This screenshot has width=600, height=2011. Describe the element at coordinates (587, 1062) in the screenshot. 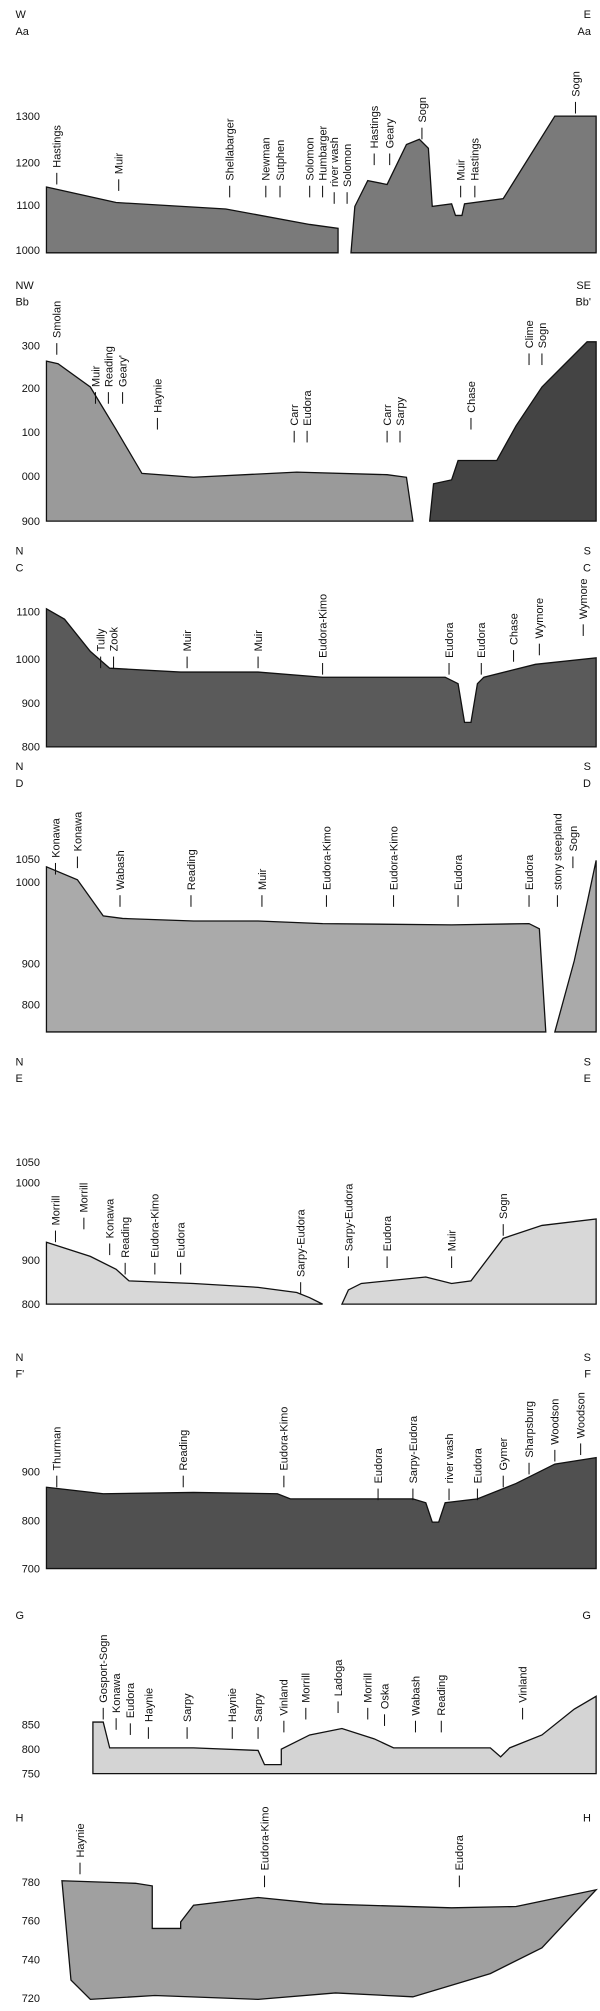

I see `section-end-label: S` at that location.